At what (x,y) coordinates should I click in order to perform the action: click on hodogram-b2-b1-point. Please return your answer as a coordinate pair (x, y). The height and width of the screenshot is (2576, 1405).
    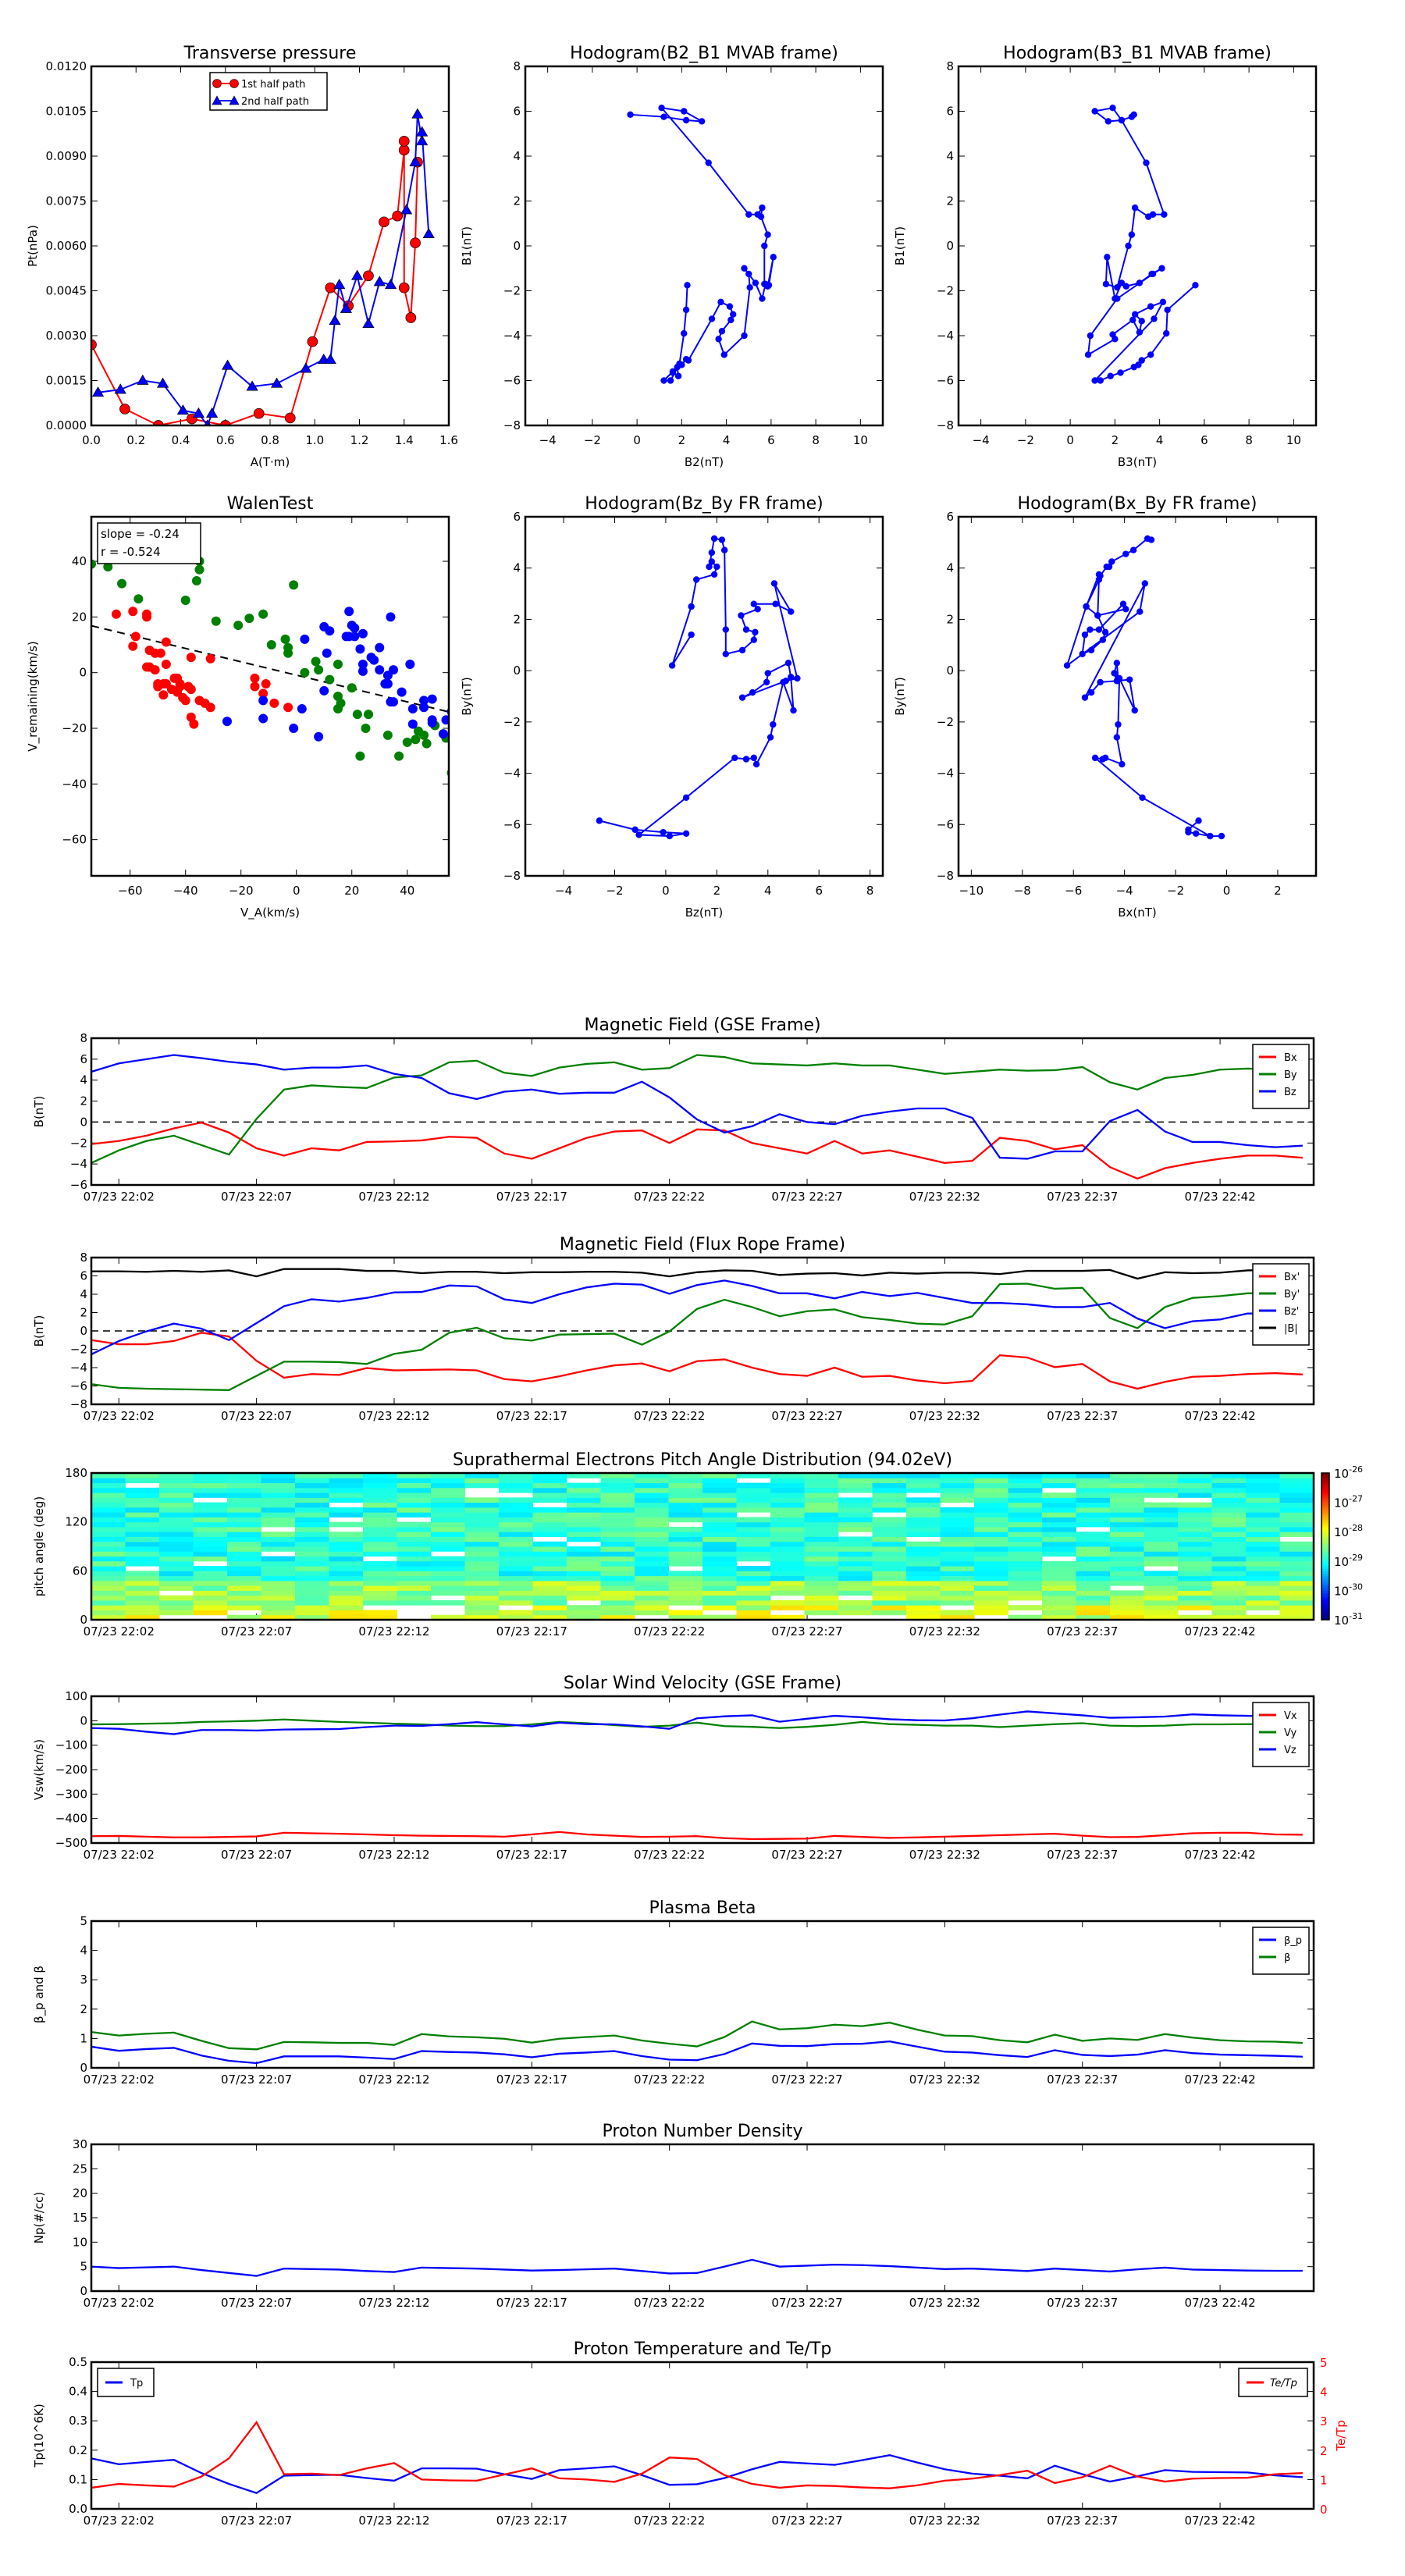
    Looking at the image, I should click on (750, 287).